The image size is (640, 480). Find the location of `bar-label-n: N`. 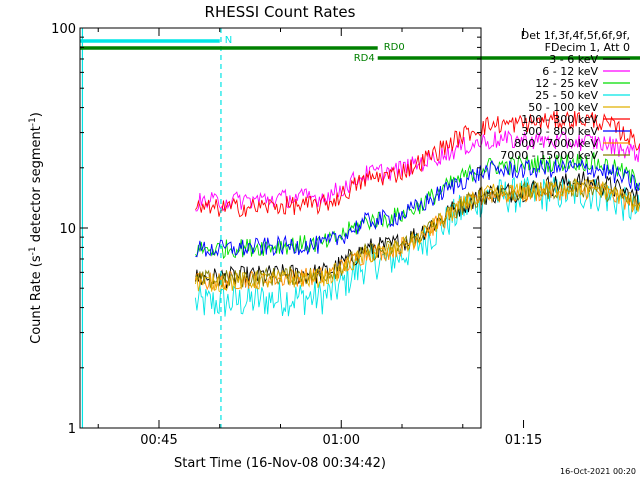

bar-label-n: N is located at coordinates (228, 40).